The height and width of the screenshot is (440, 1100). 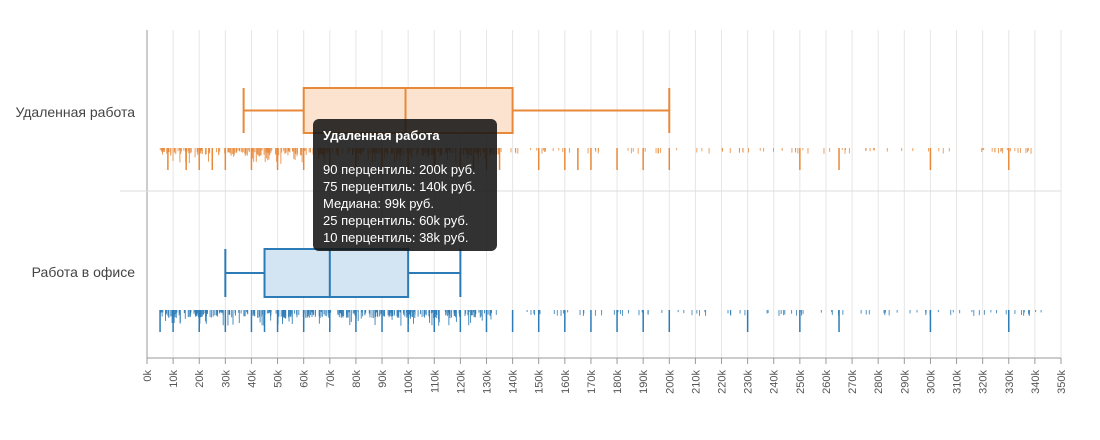 I want to click on tick-label: 210k, so click(x=696, y=382).